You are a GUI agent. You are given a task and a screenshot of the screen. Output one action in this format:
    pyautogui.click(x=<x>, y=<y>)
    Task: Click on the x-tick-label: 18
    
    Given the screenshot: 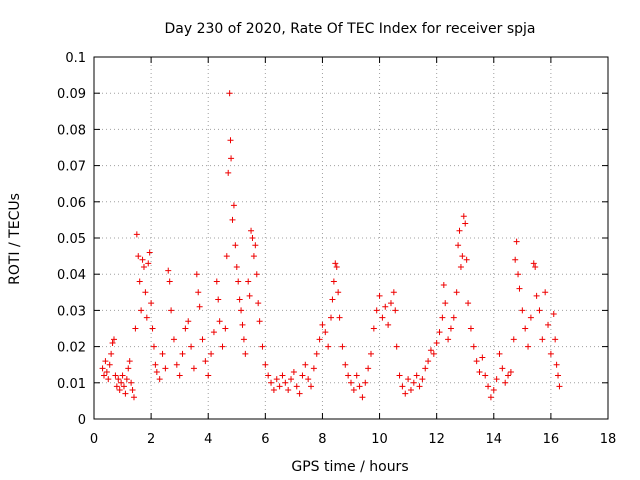 What is the action you would take?
    pyautogui.click(x=608, y=439)
    